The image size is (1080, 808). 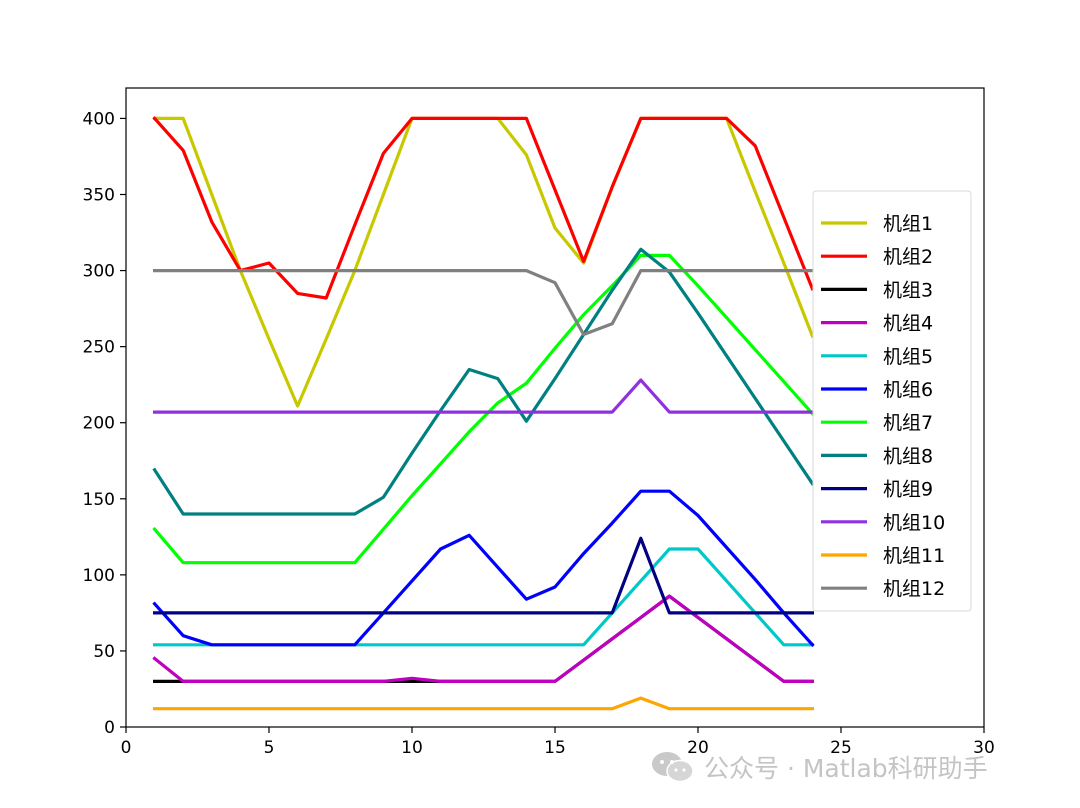 What do you see at coordinates (99, 500) in the screenshot?
I see `y-tick-label: 150` at bounding box center [99, 500].